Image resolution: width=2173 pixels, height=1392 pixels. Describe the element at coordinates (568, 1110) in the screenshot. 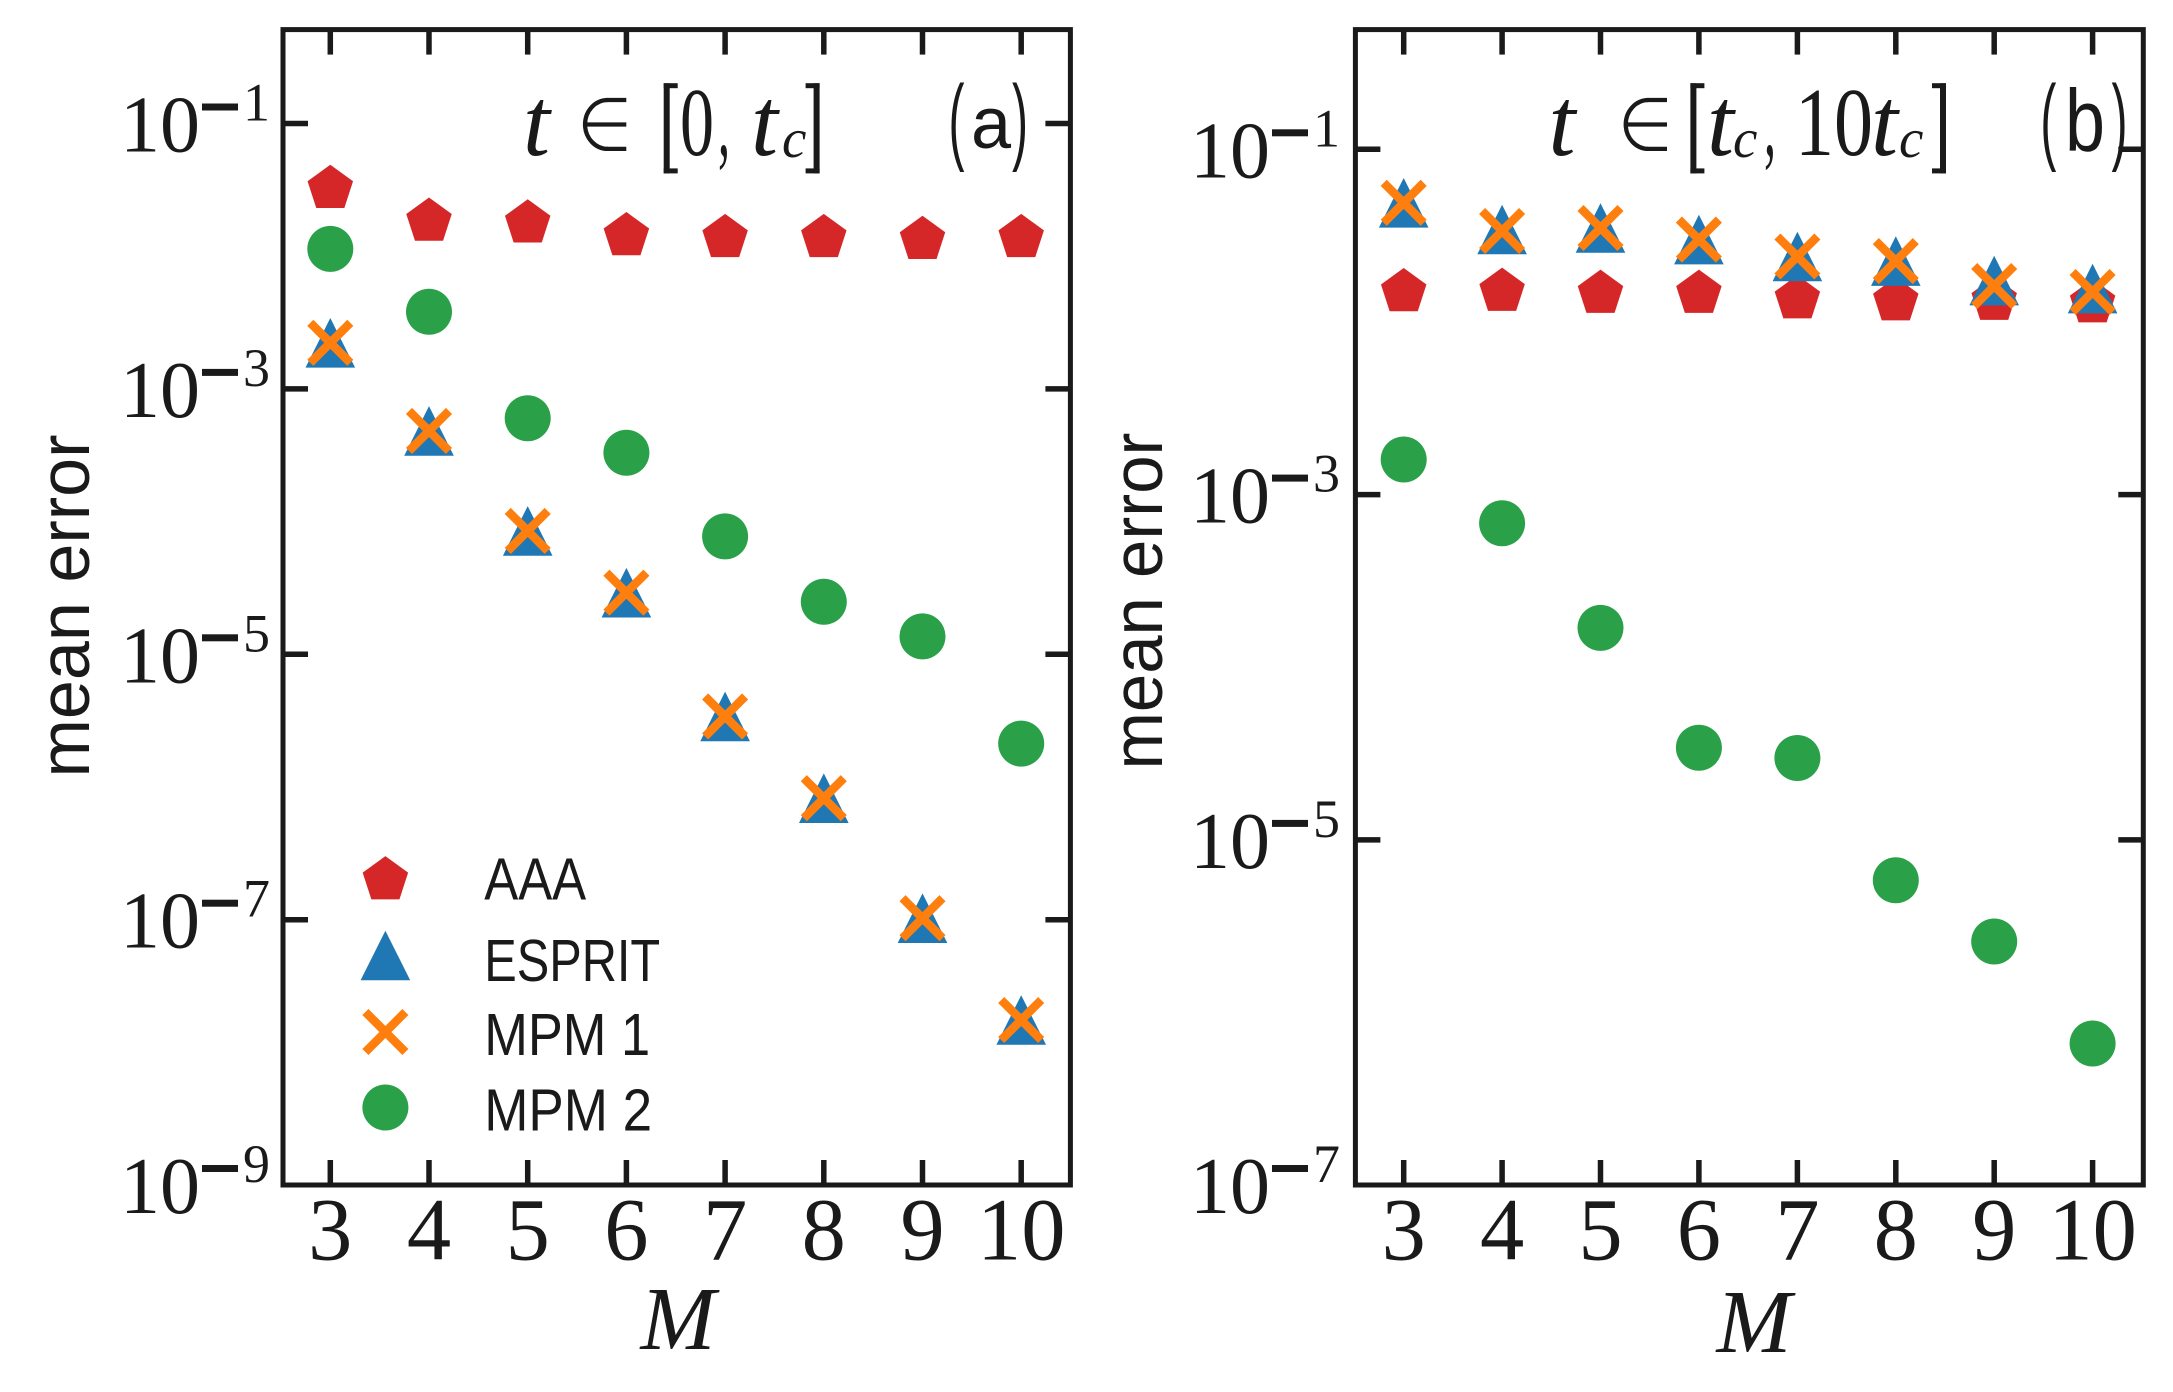

I see `svg-text: MPM 2` at that location.